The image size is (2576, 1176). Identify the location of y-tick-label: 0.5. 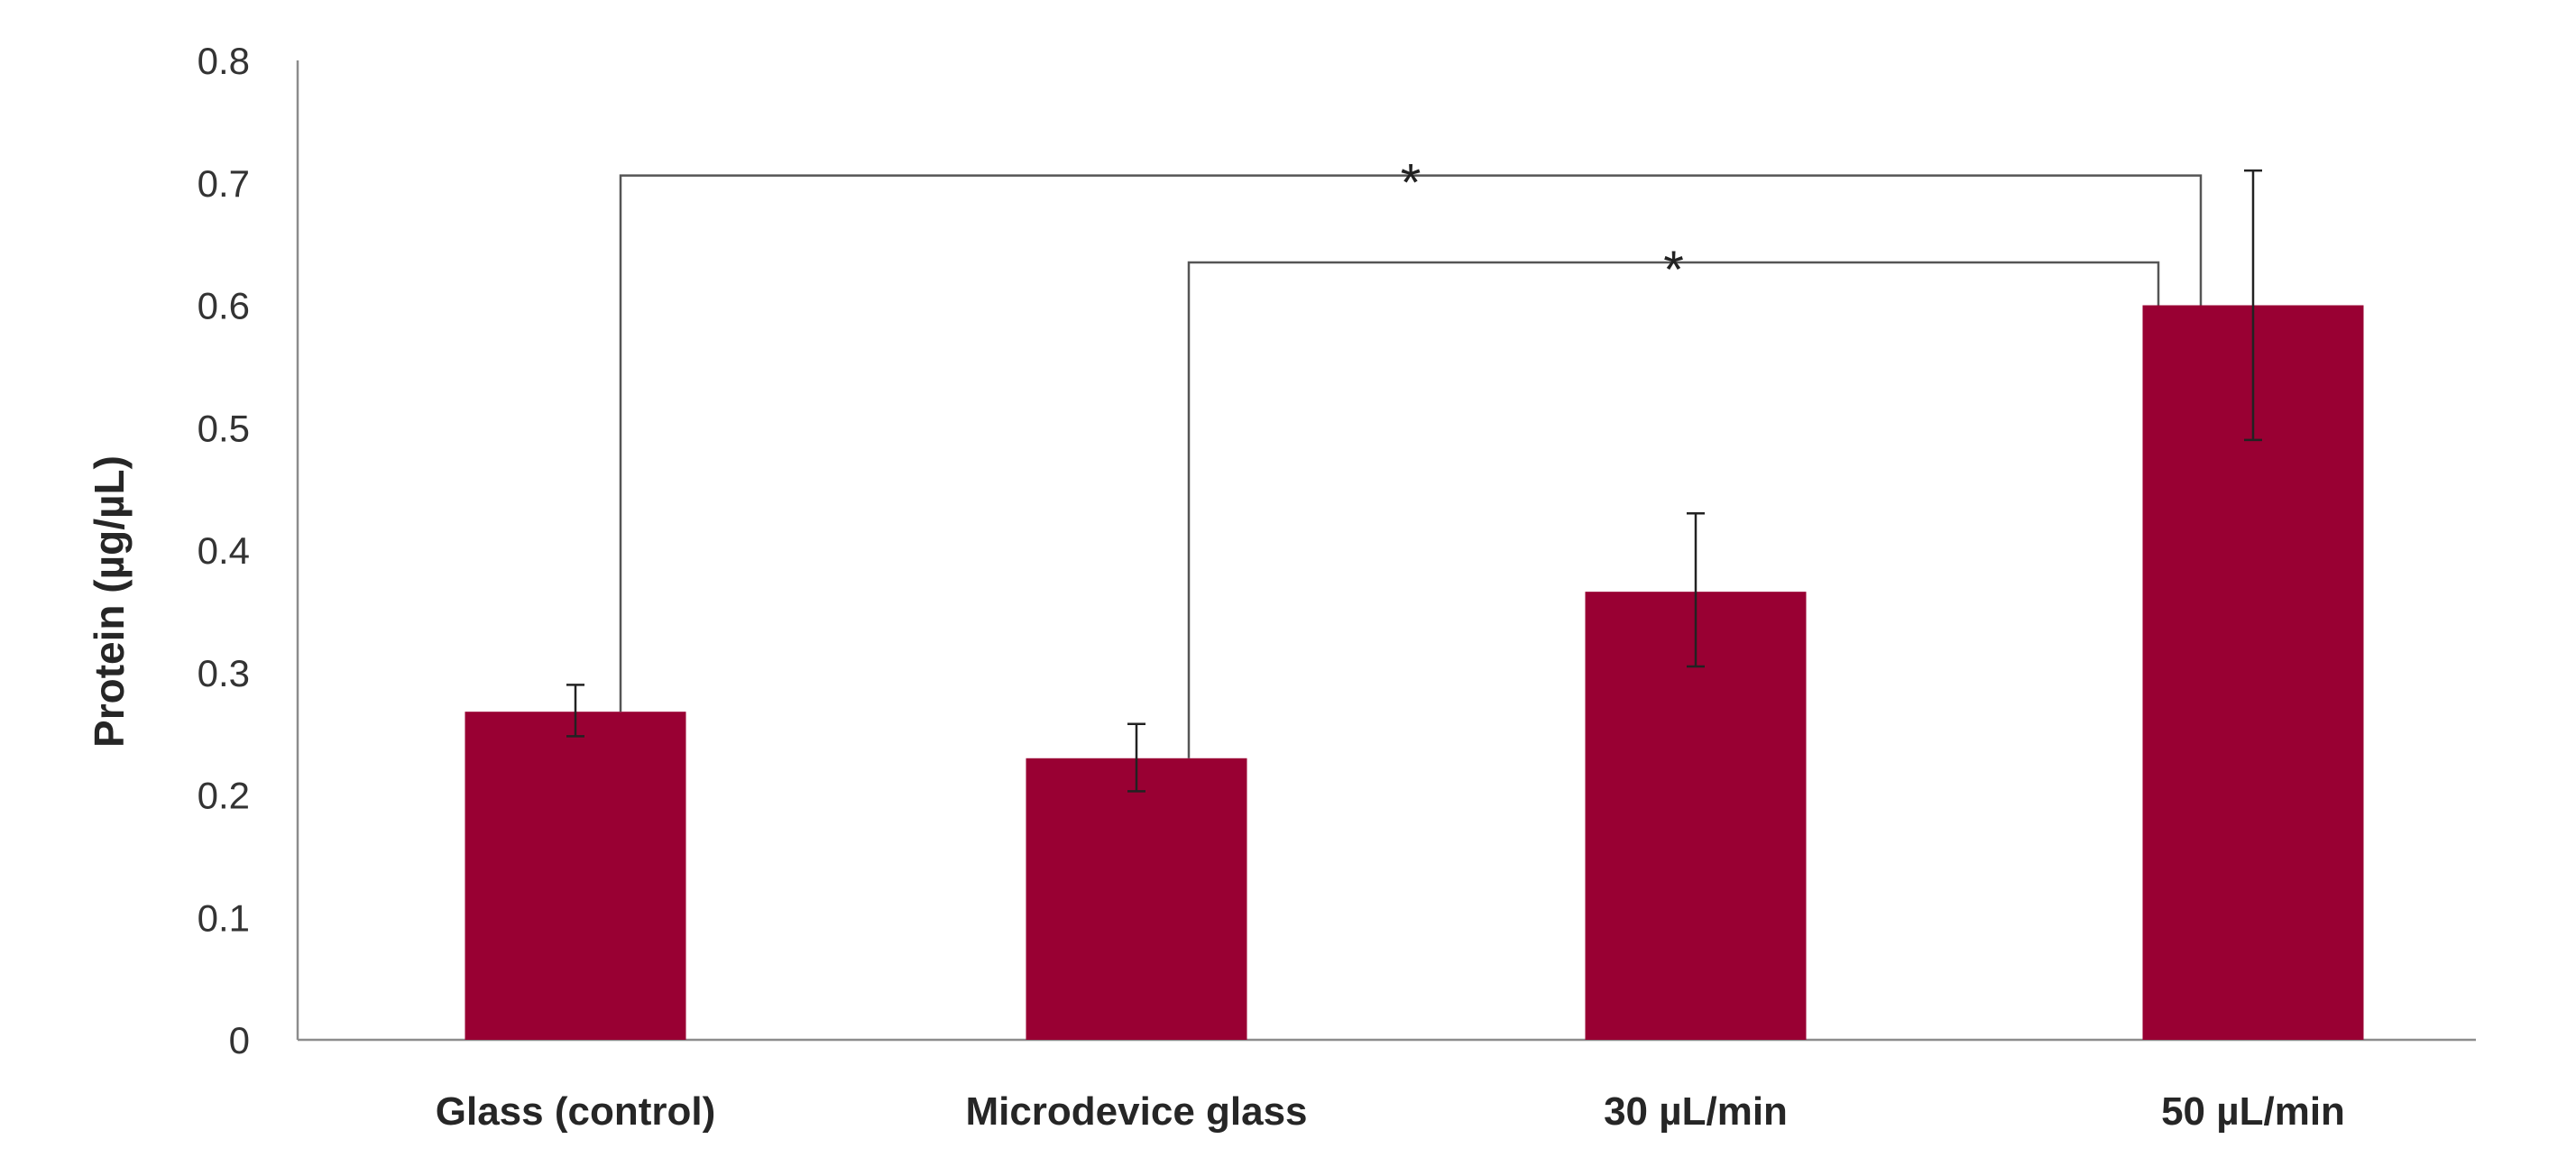
(224, 428).